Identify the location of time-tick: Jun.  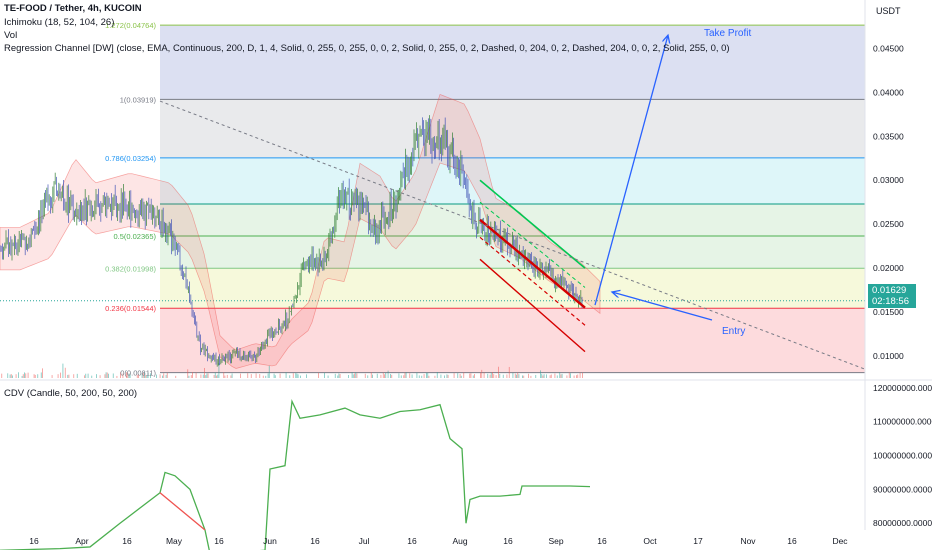
(270, 541).